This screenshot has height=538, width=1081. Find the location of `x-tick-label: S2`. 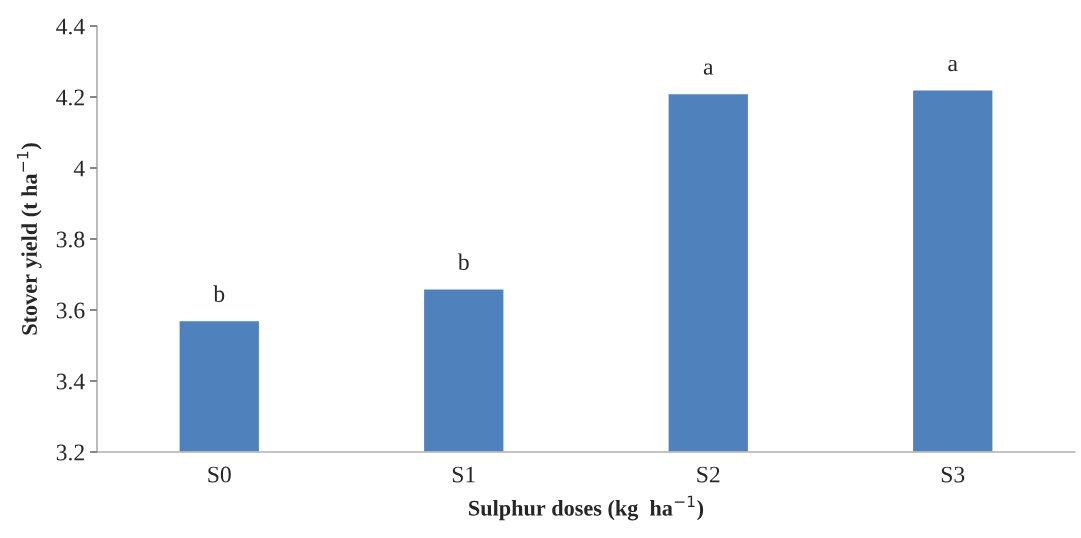

x-tick-label: S2 is located at coordinates (708, 474).